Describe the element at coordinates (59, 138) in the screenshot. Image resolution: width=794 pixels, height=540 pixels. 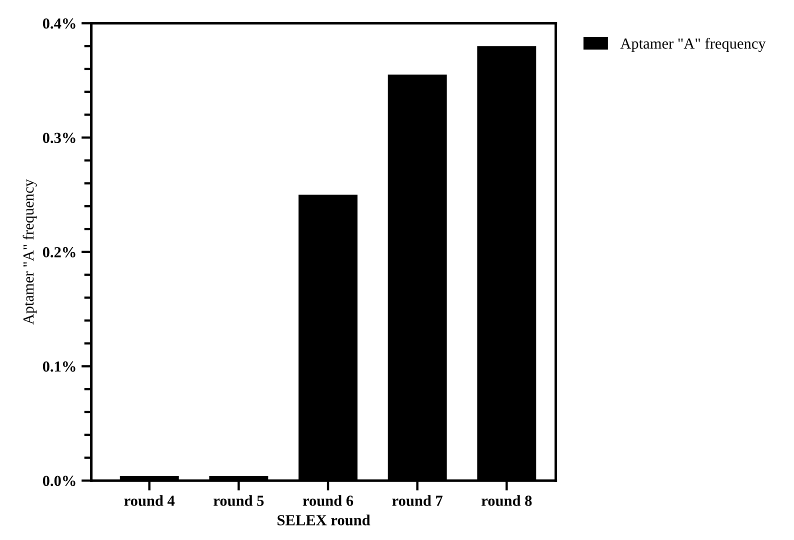
I see `y-tick-label: 0.3%` at that location.